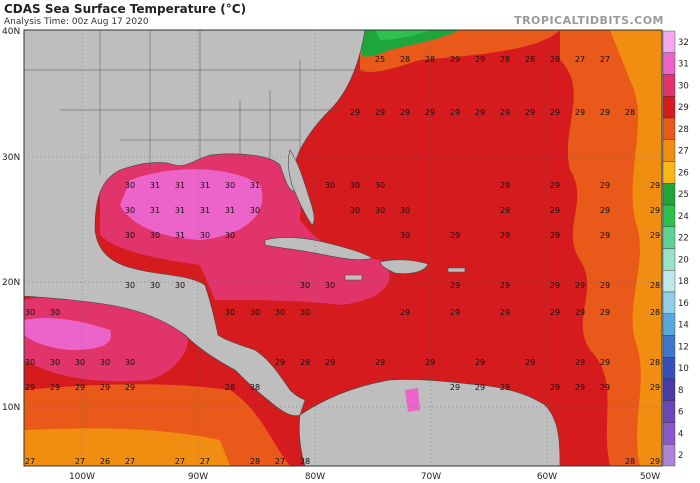 This screenshot has width=700, height=483. Describe the element at coordinates (353, 277) in the screenshot. I see `jamaica-land` at that location.